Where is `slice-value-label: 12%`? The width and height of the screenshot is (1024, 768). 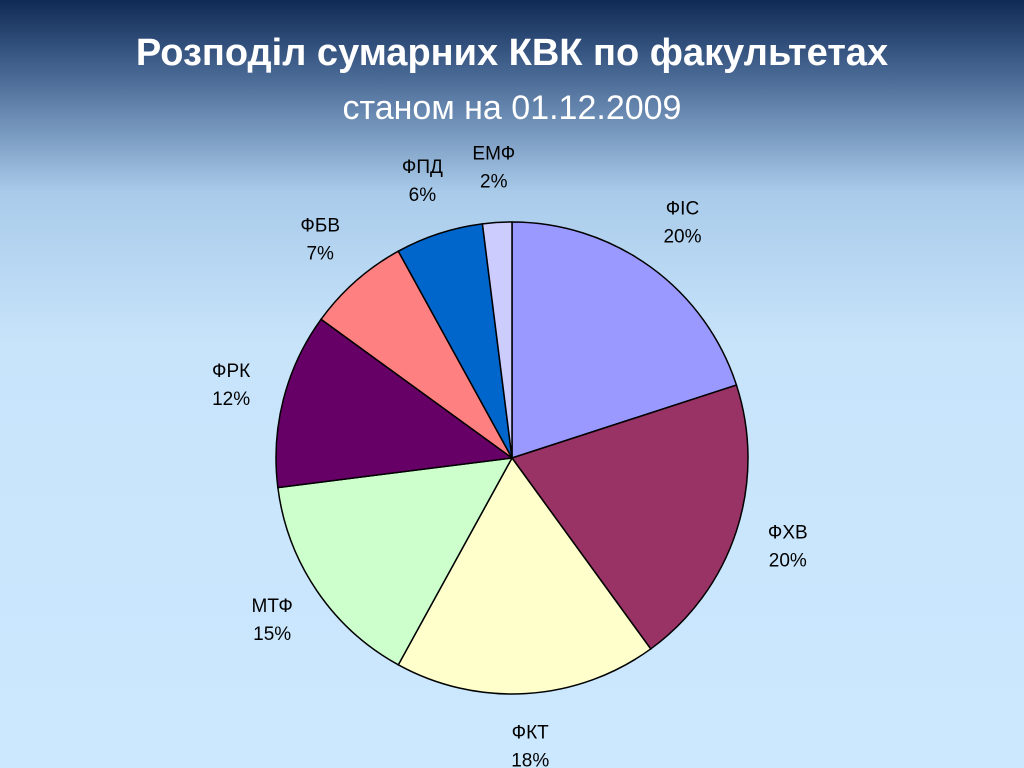 slice-value-label: 12% is located at coordinates (231, 399).